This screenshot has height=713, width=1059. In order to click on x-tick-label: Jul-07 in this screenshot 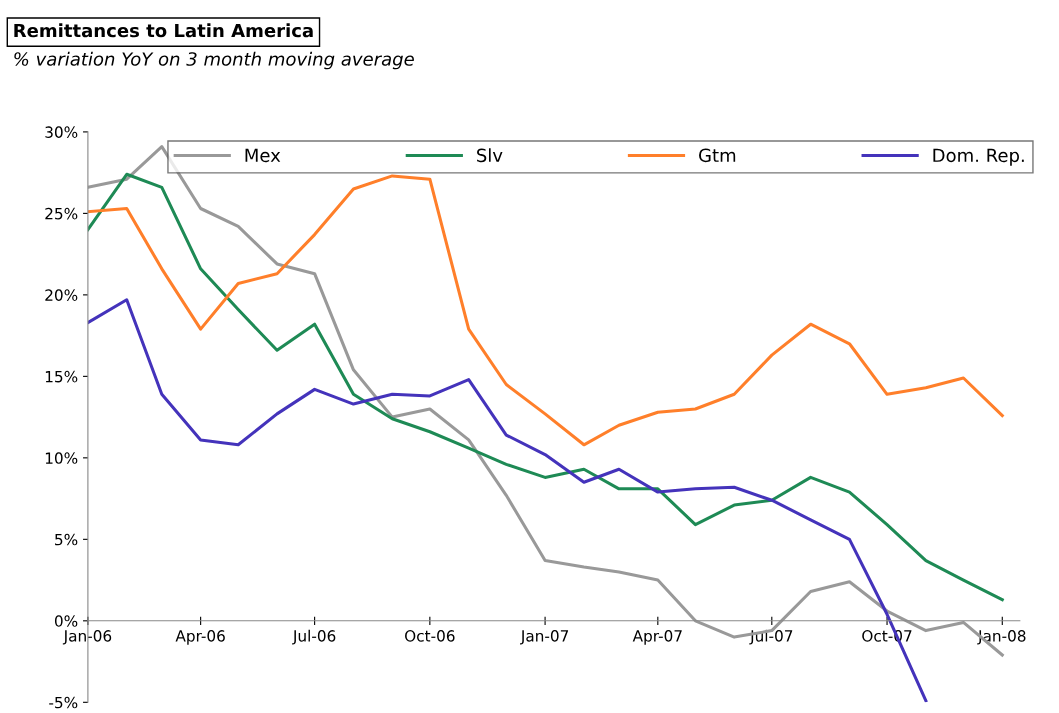, I will do `click(771, 637)`.